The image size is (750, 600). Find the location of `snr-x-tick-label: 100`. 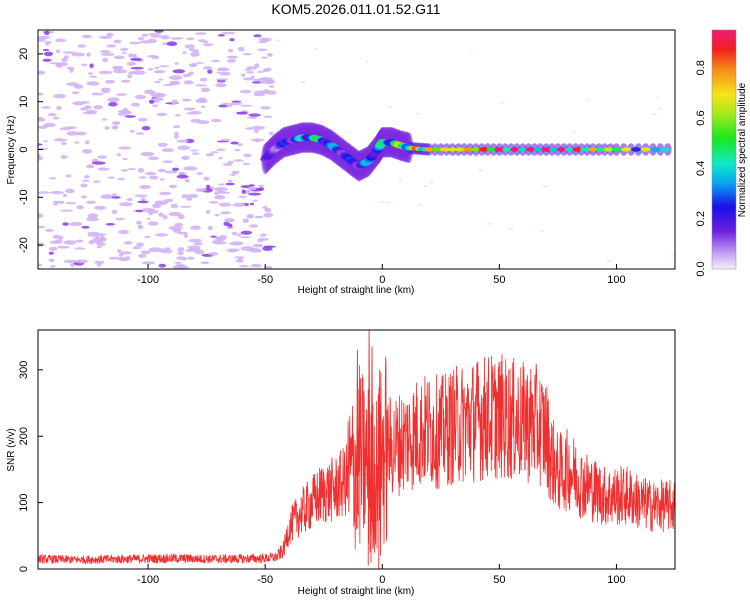

snr-x-tick-label: 100 is located at coordinates (616, 580).